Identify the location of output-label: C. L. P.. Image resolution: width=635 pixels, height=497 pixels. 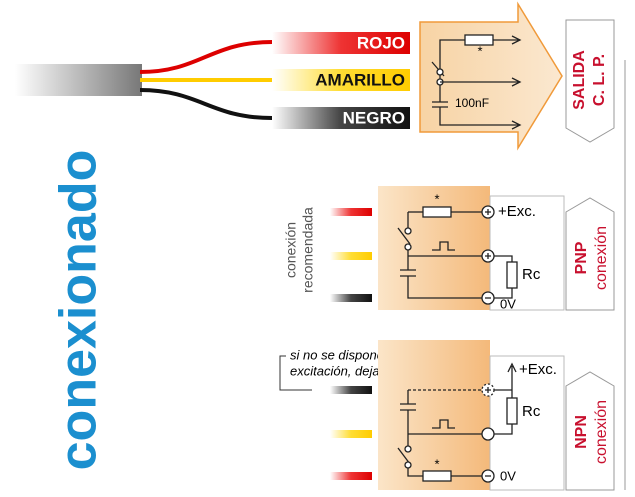
(599, 80).